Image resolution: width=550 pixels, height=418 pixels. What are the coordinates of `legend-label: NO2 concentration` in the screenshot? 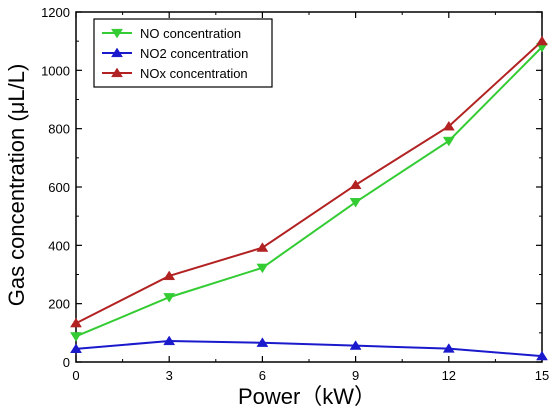 It's located at (194, 53).